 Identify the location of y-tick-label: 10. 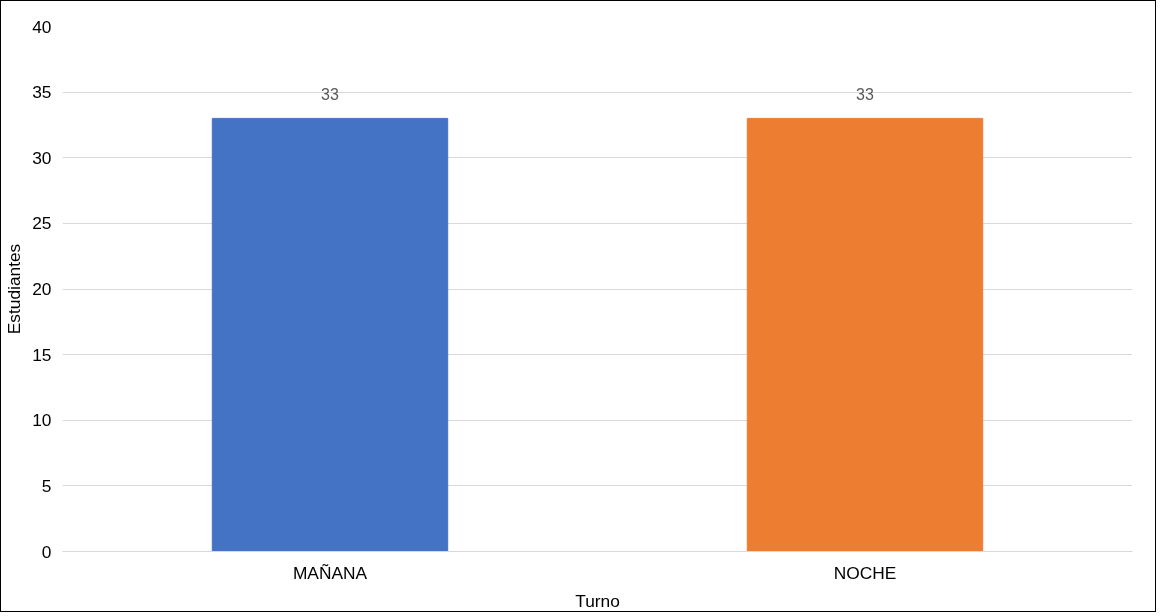
(42, 420).